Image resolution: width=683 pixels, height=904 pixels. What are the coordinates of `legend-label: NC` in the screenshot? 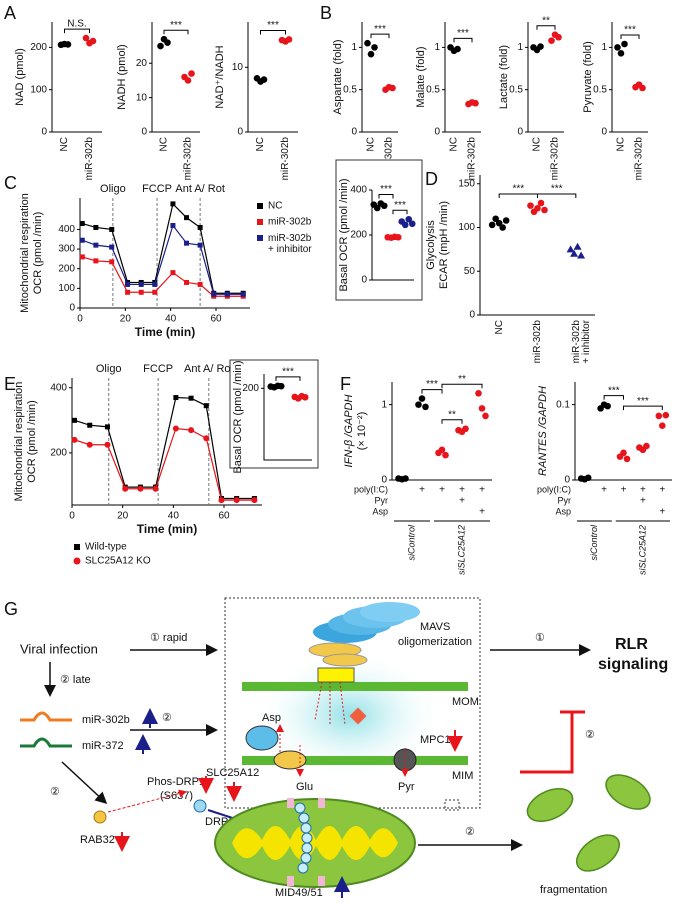 It's located at (275, 206).